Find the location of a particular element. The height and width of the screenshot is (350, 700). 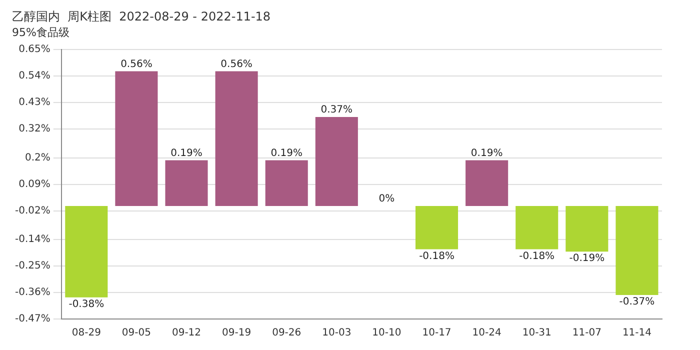

x-tick-label: 09-12 is located at coordinates (187, 333).